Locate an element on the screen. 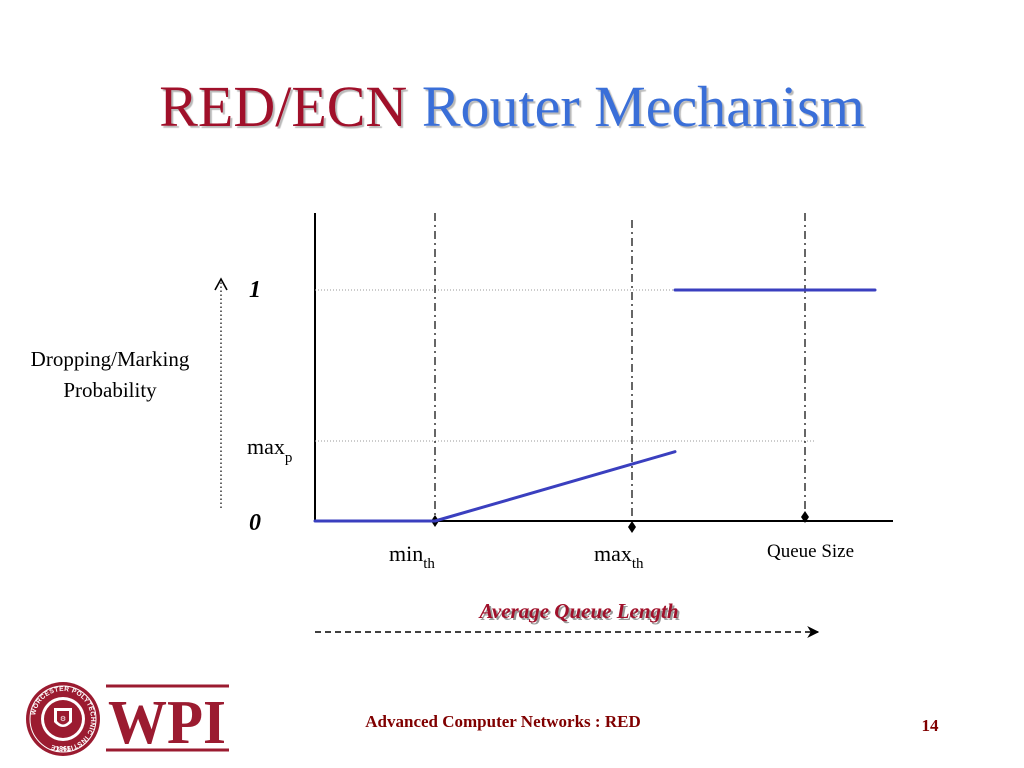 Image resolution: width=1024 pixels, height=768 pixels. svg-text: 1865 is located at coordinates (63, 749).